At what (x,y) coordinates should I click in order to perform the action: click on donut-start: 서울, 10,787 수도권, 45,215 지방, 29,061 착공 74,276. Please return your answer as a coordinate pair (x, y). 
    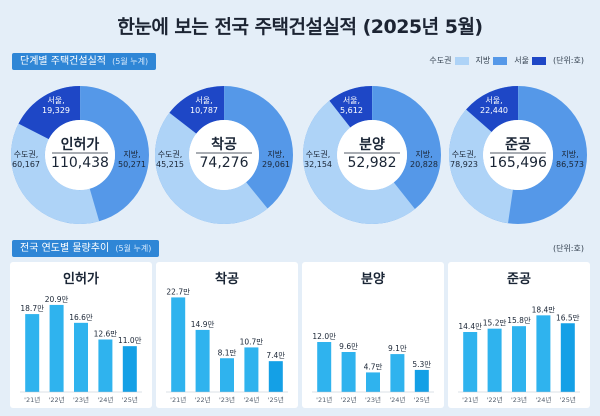
    Looking at the image, I should click on (224, 155).